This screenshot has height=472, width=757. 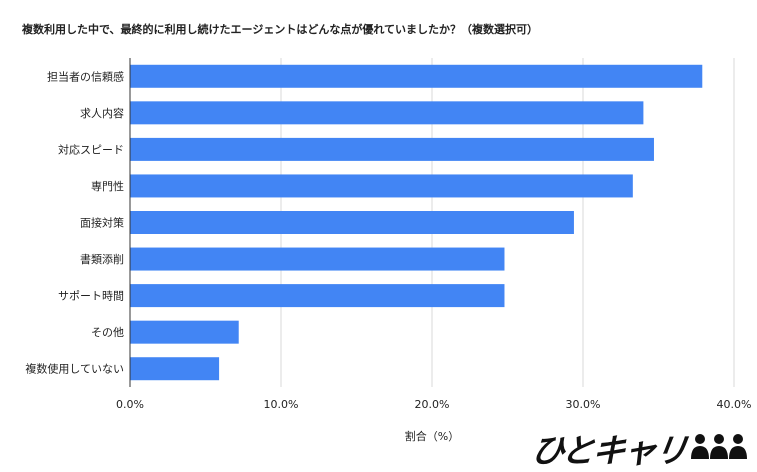 I want to click on x-tick-label: 20.0%, so click(x=432, y=404).